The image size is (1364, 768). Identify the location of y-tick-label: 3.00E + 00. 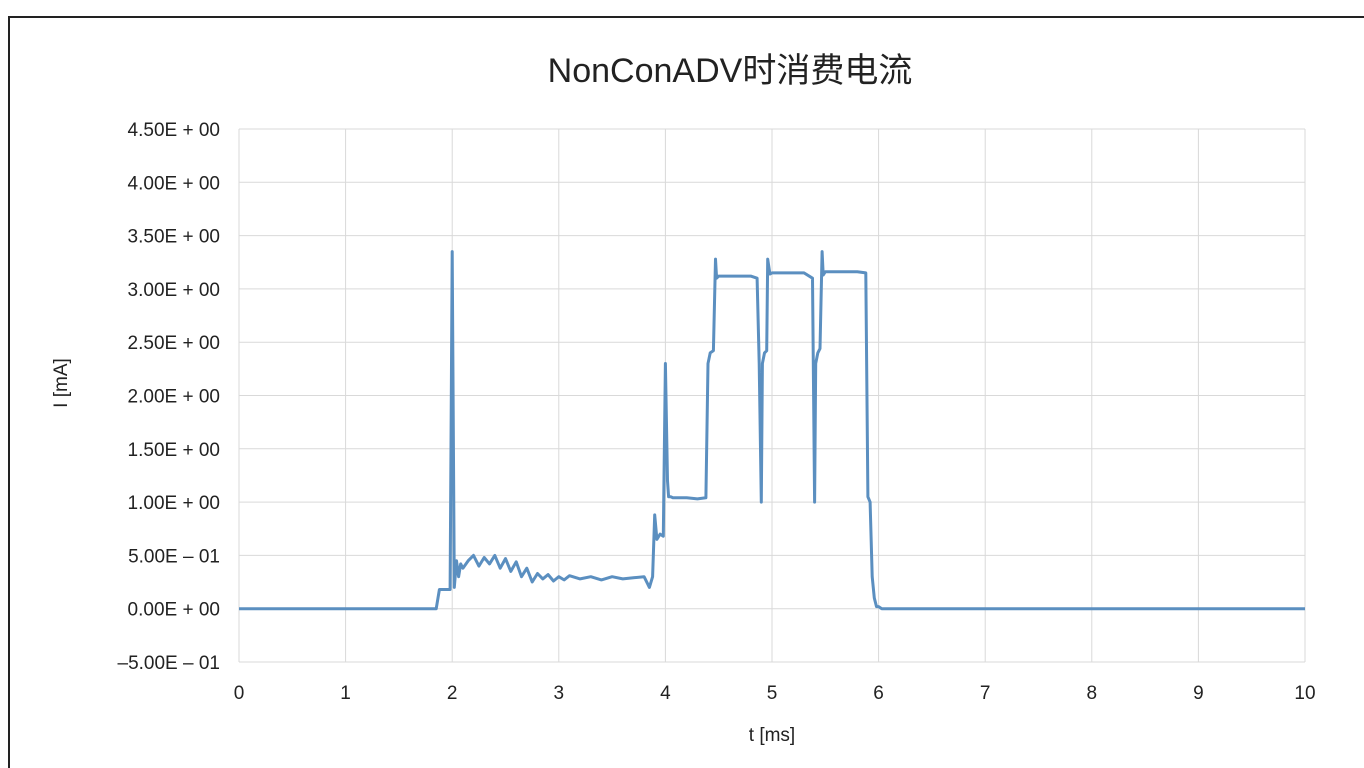
(174, 290).